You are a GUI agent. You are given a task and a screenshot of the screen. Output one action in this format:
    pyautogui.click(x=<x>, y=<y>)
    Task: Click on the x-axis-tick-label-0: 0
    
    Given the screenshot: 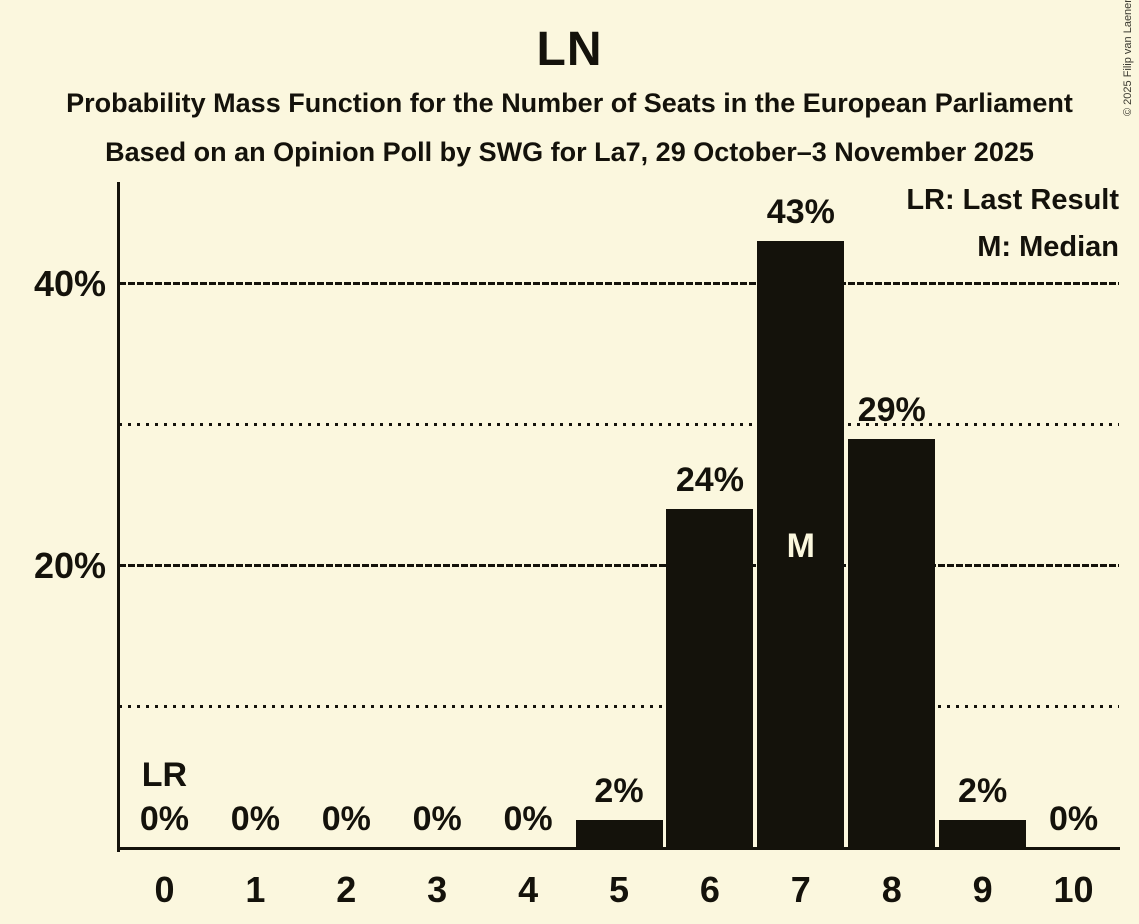 What is the action you would take?
    pyautogui.click(x=164, y=889)
    